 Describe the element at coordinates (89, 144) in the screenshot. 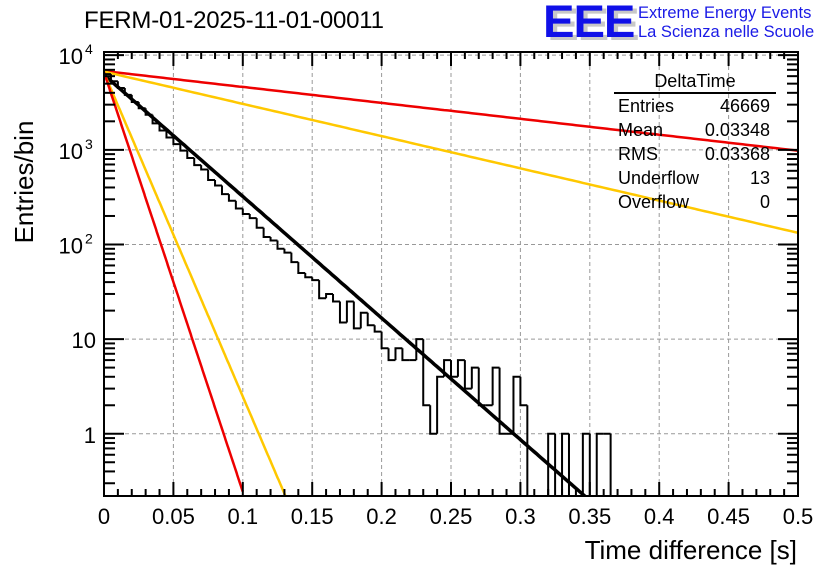

I see `y-tick-label-exponent: 3` at that location.